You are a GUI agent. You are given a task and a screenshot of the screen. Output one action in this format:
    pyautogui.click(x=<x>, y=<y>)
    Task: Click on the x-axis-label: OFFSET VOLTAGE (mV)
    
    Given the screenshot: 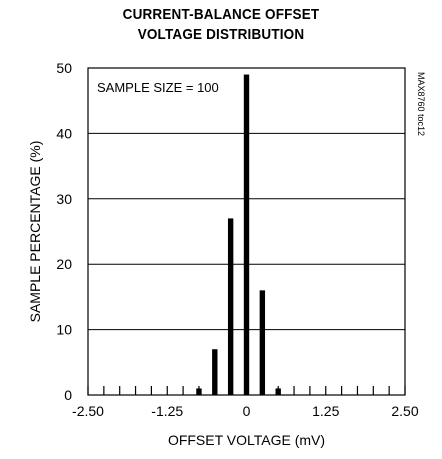 What is the action you would take?
    pyautogui.click(x=246, y=440)
    